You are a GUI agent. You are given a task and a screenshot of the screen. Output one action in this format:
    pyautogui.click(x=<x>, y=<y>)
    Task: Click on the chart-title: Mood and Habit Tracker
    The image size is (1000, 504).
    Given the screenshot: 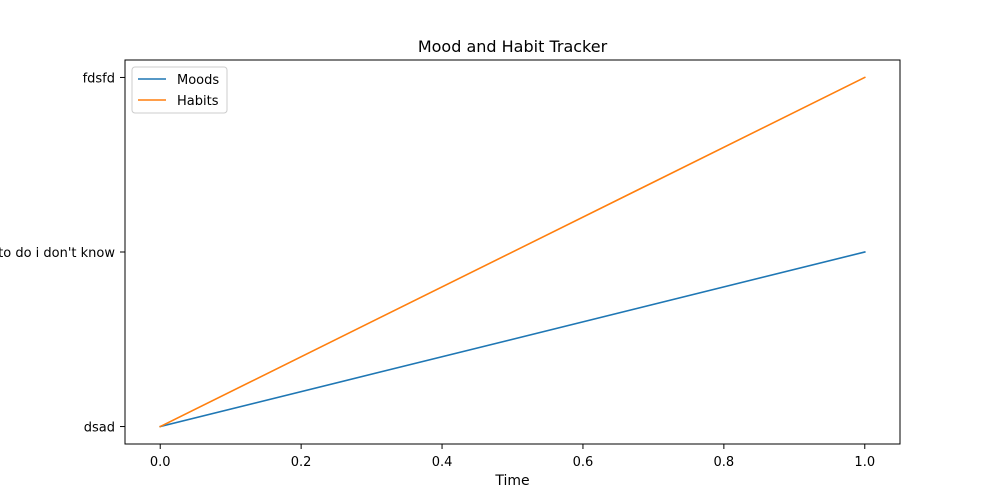 What is the action you would take?
    pyautogui.click(x=513, y=46)
    